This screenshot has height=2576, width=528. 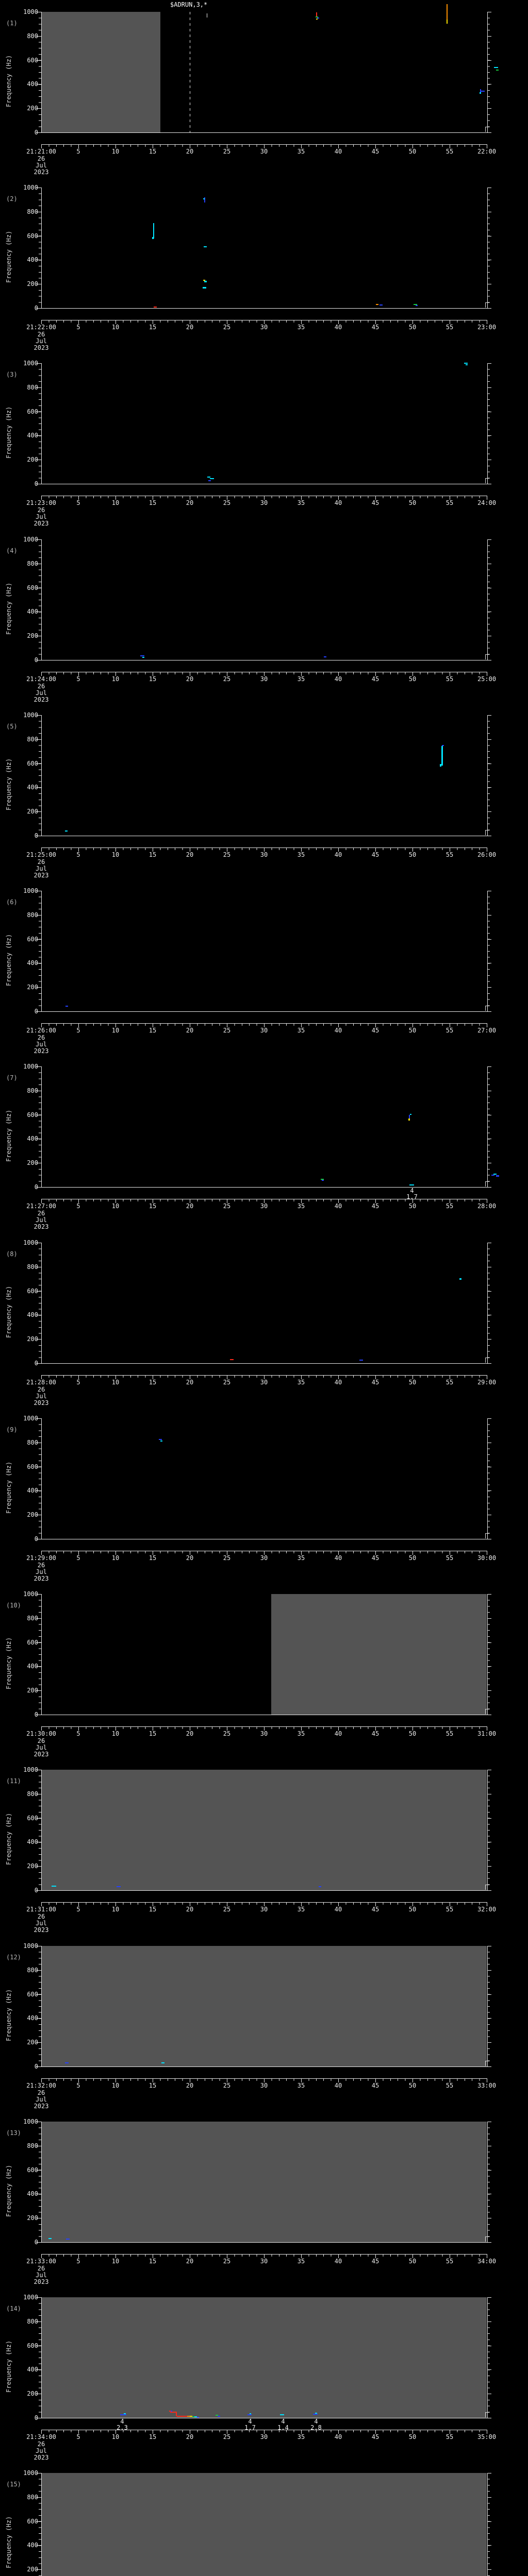 I want to click on axis-end-time-label: 30:00, so click(x=487, y=1558).